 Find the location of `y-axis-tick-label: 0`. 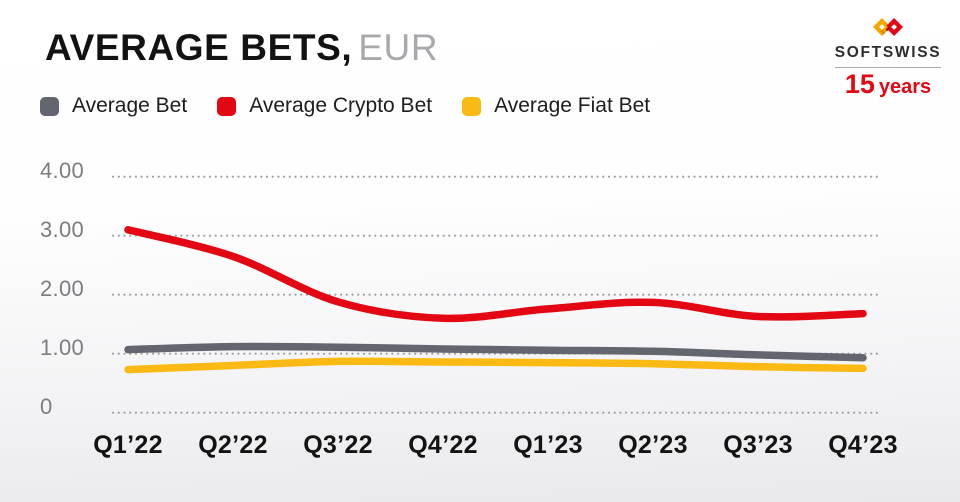

y-axis-tick-label: 0 is located at coordinates (46, 406).